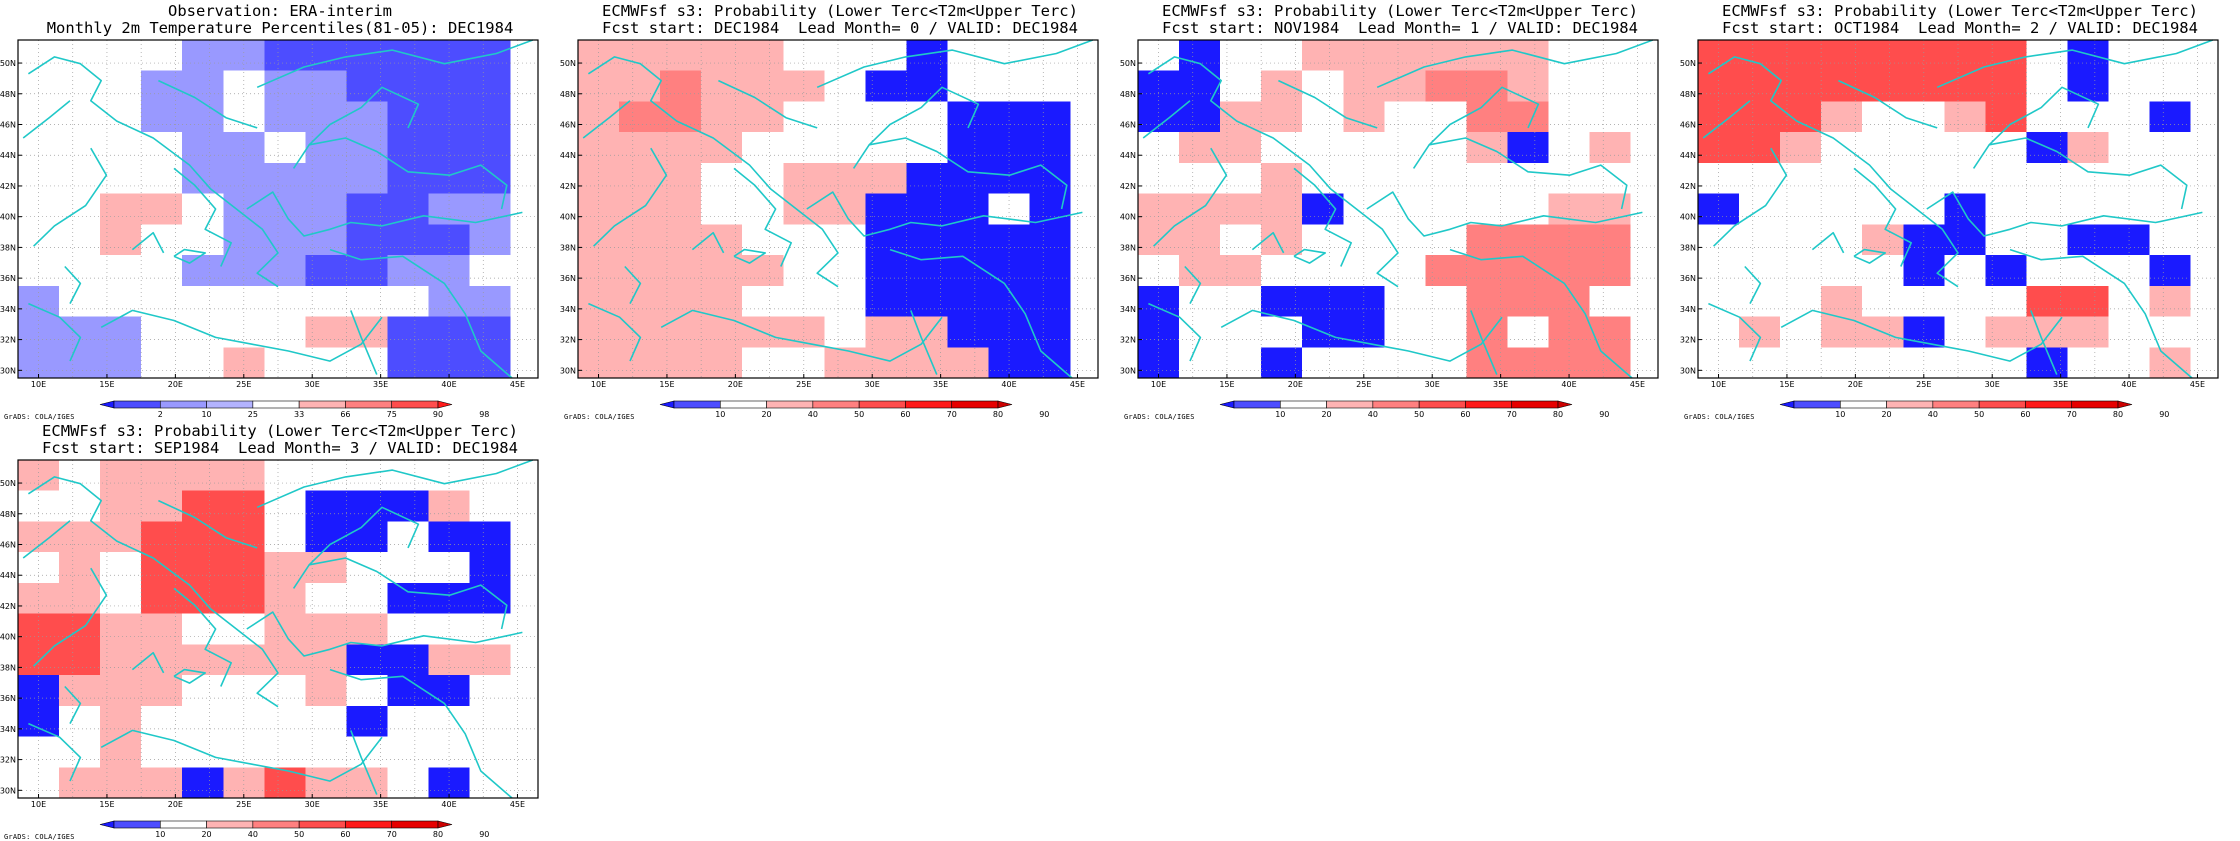  I want to click on x-tick-label: 15E, so click(666, 384).